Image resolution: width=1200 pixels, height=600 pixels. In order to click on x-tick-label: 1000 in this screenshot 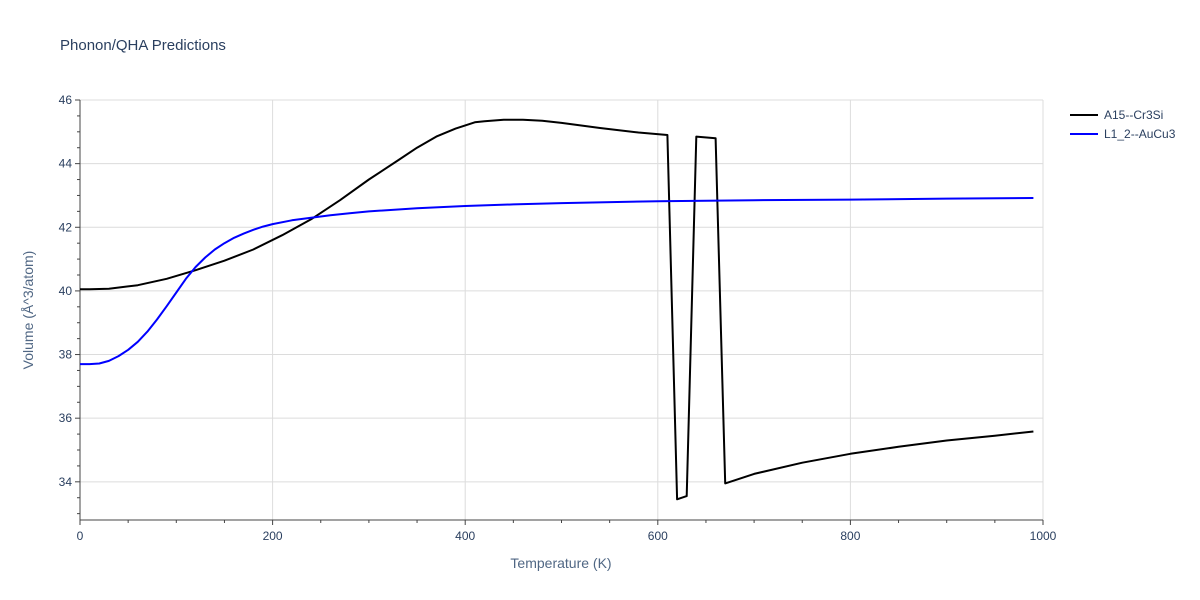, I will do `click(1043, 536)`.